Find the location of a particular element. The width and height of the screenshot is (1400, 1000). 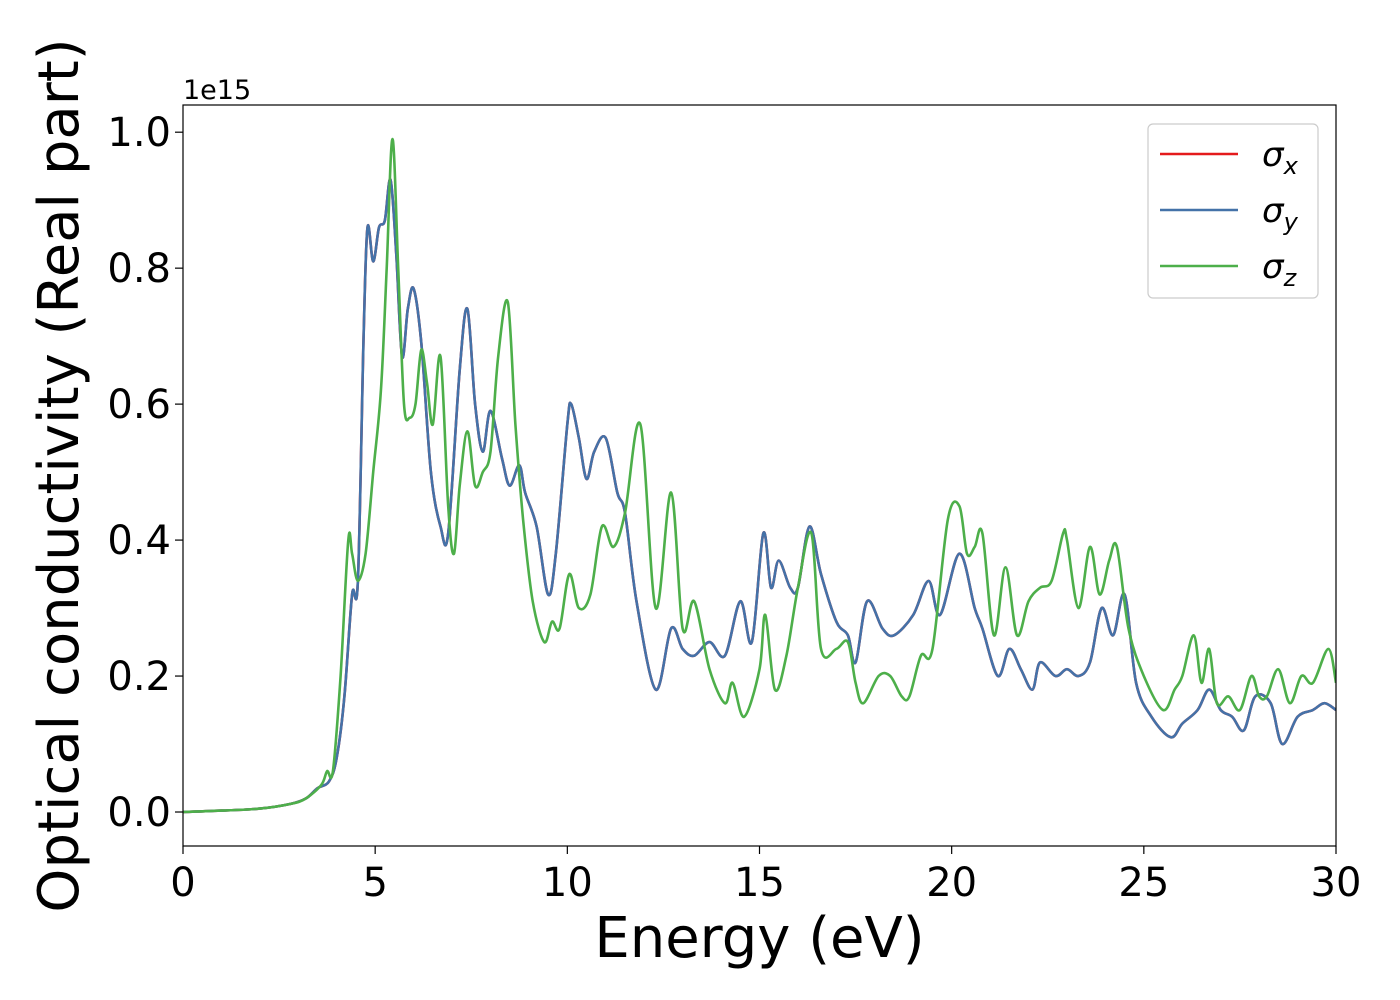

x-tick-label: 10 is located at coordinates (567, 883).